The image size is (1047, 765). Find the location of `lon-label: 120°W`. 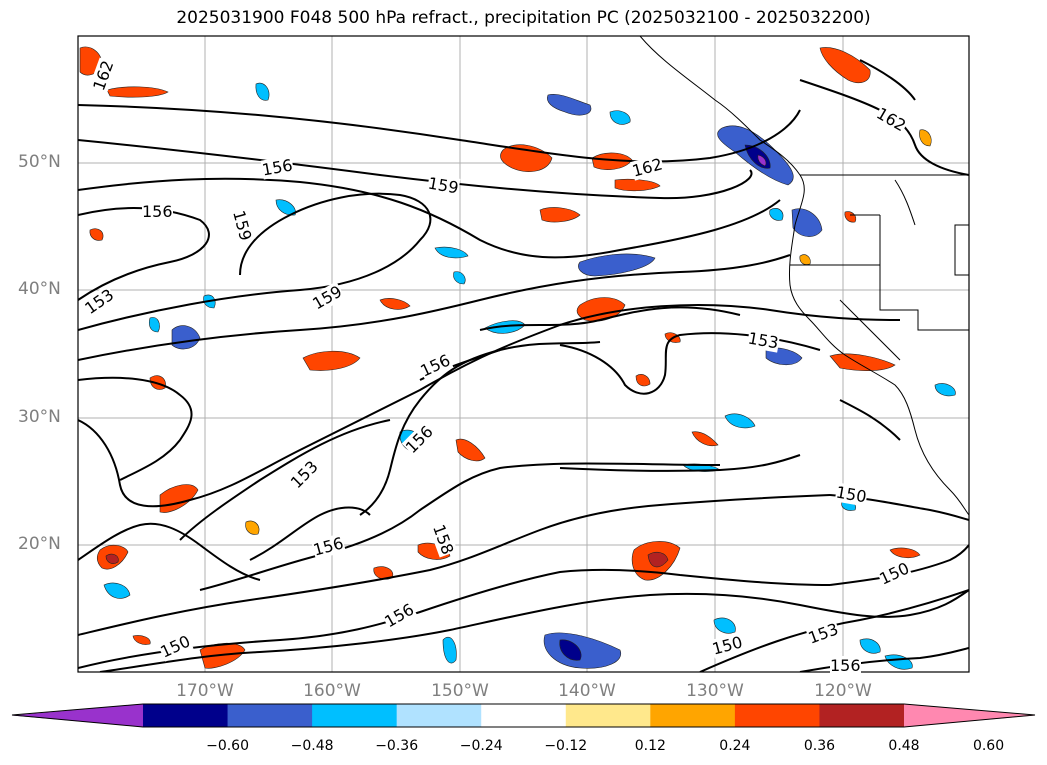

lon-label: 120°W is located at coordinates (843, 691).